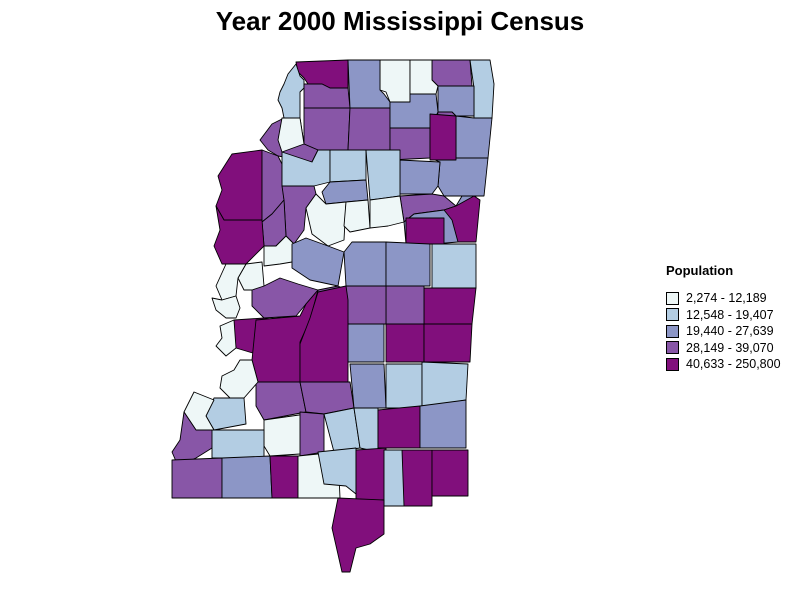 The height and width of the screenshot is (605, 800). What do you see at coordinates (700, 270) in the screenshot?
I see `legend-title: Population` at bounding box center [700, 270].